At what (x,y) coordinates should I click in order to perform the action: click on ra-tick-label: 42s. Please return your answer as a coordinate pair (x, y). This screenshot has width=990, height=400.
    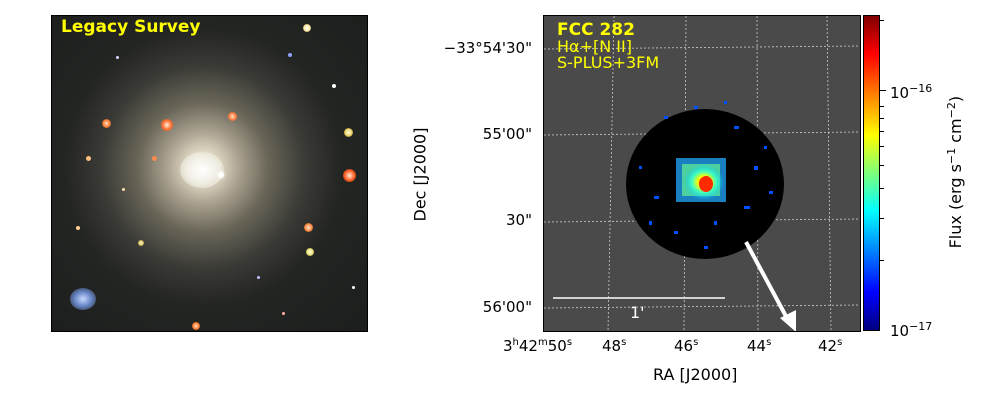
    Looking at the image, I should click on (830, 346).